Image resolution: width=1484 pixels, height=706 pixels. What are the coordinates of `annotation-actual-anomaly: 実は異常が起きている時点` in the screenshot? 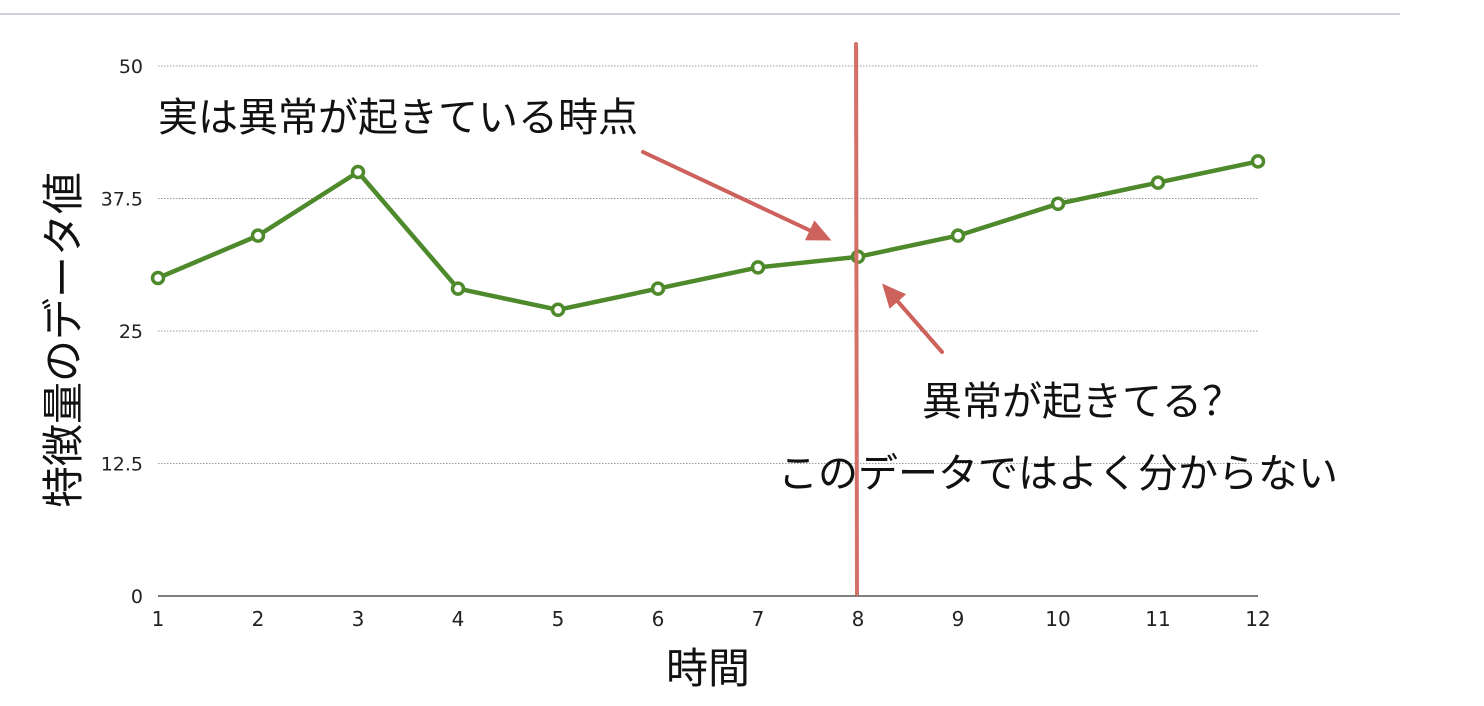 It's located at (398, 118).